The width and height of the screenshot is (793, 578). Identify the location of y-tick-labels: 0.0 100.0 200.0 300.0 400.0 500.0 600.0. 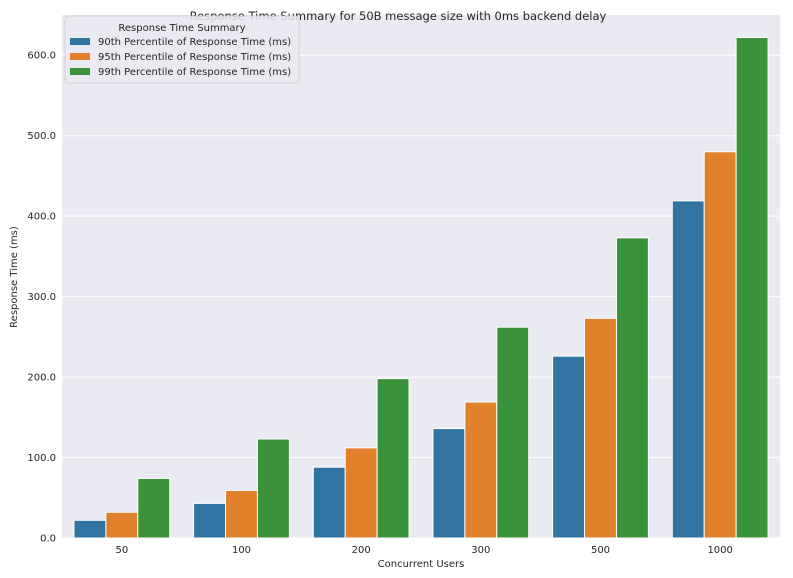
(41, 298).